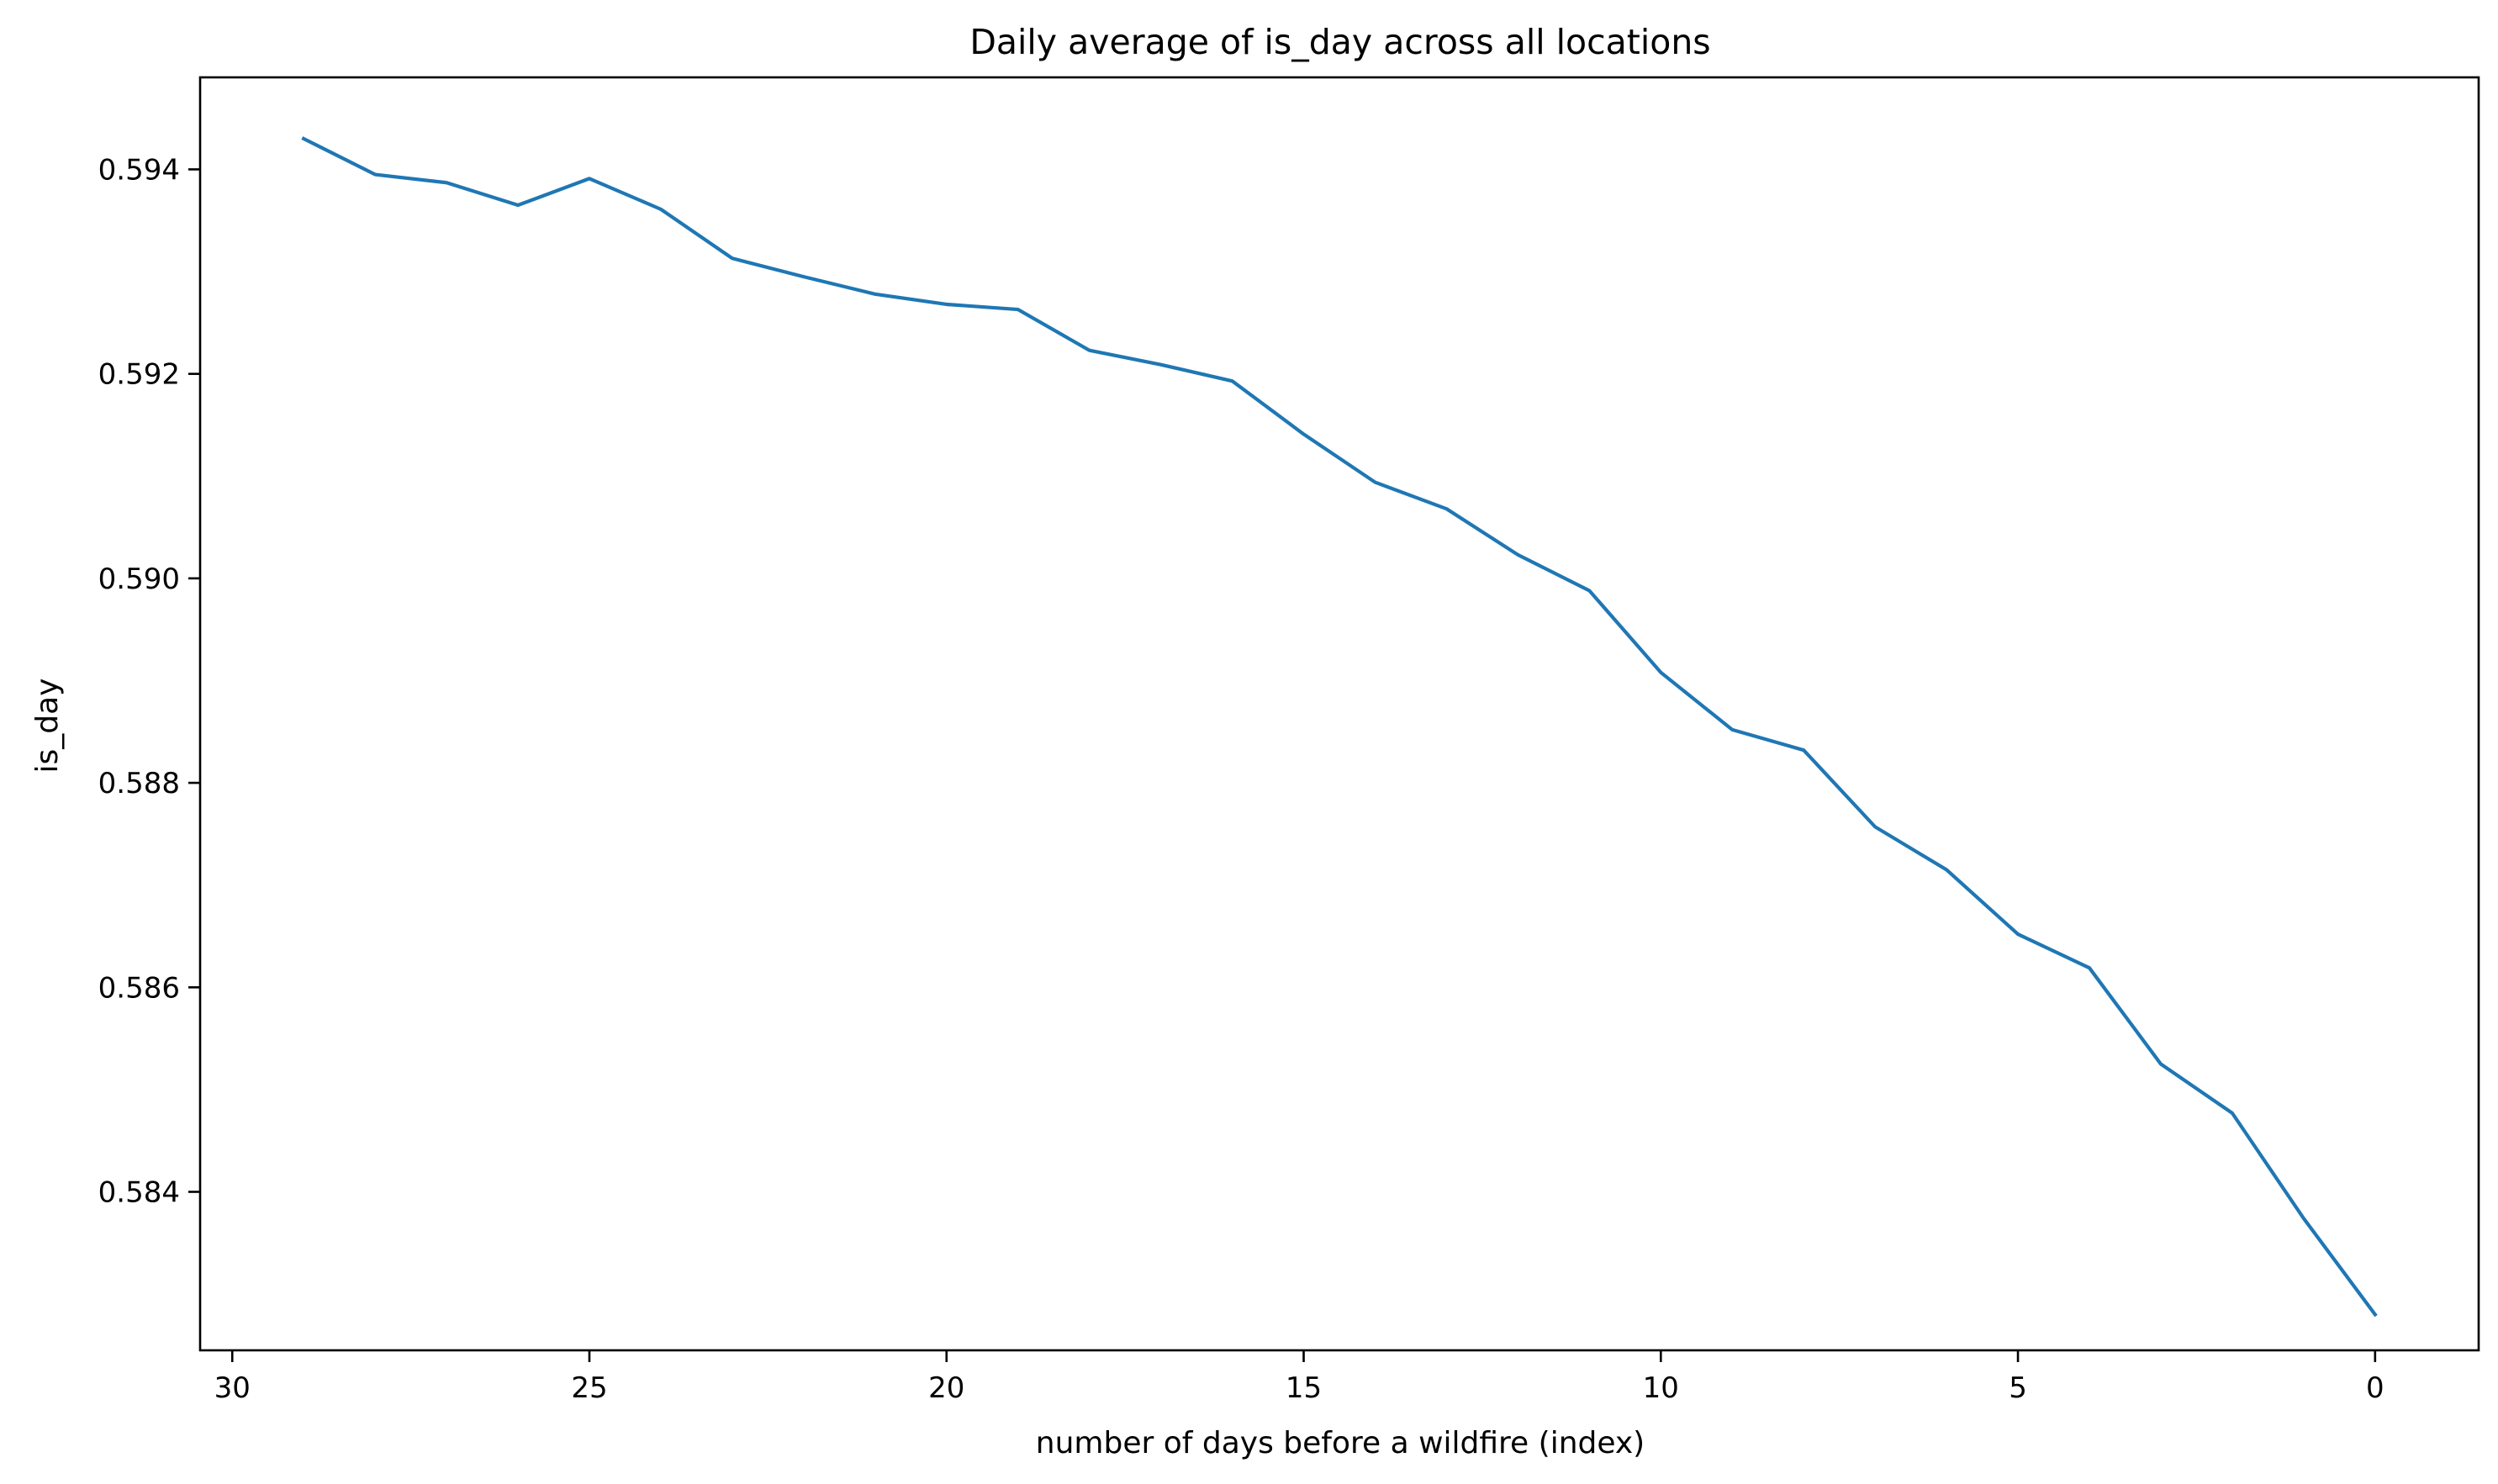 Image resolution: width=2498 pixels, height=1484 pixels. What do you see at coordinates (589, 1388) in the screenshot?
I see `x-tick-label: 25` at bounding box center [589, 1388].